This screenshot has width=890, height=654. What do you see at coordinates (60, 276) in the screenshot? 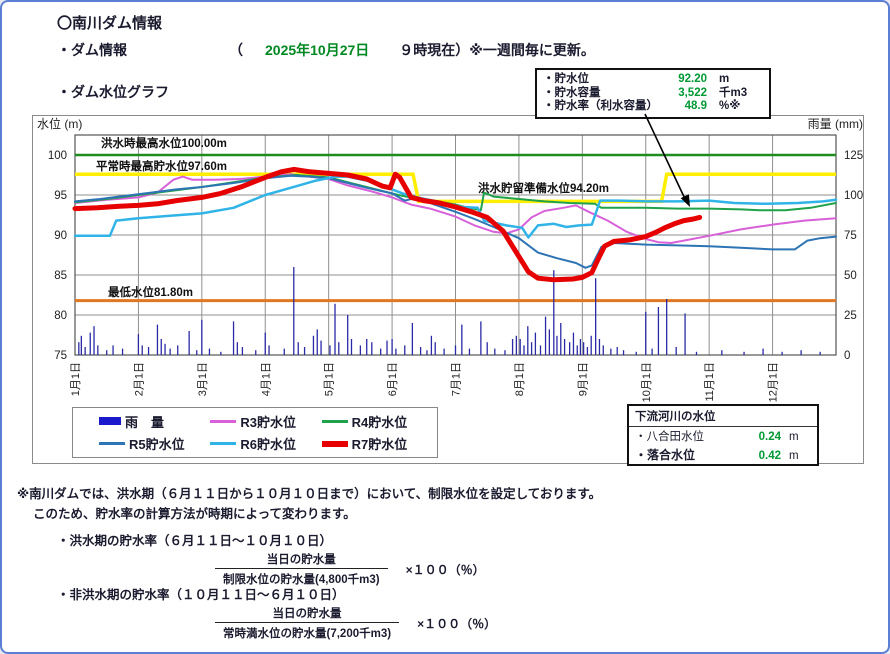
I see `y-left-tick: 85` at bounding box center [60, 276].